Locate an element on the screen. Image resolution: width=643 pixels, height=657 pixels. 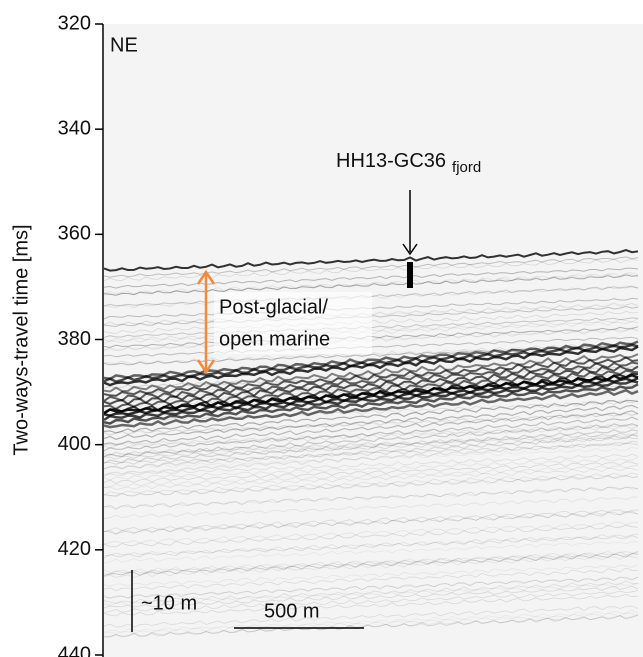
unit-arrow-heads is located at coordinates (206, 322).